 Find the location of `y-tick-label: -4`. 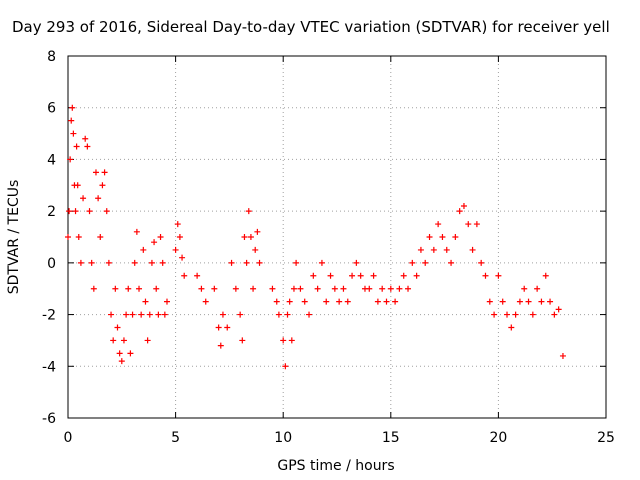

y-tick-label: -4 is located at coordinates (49, 367).